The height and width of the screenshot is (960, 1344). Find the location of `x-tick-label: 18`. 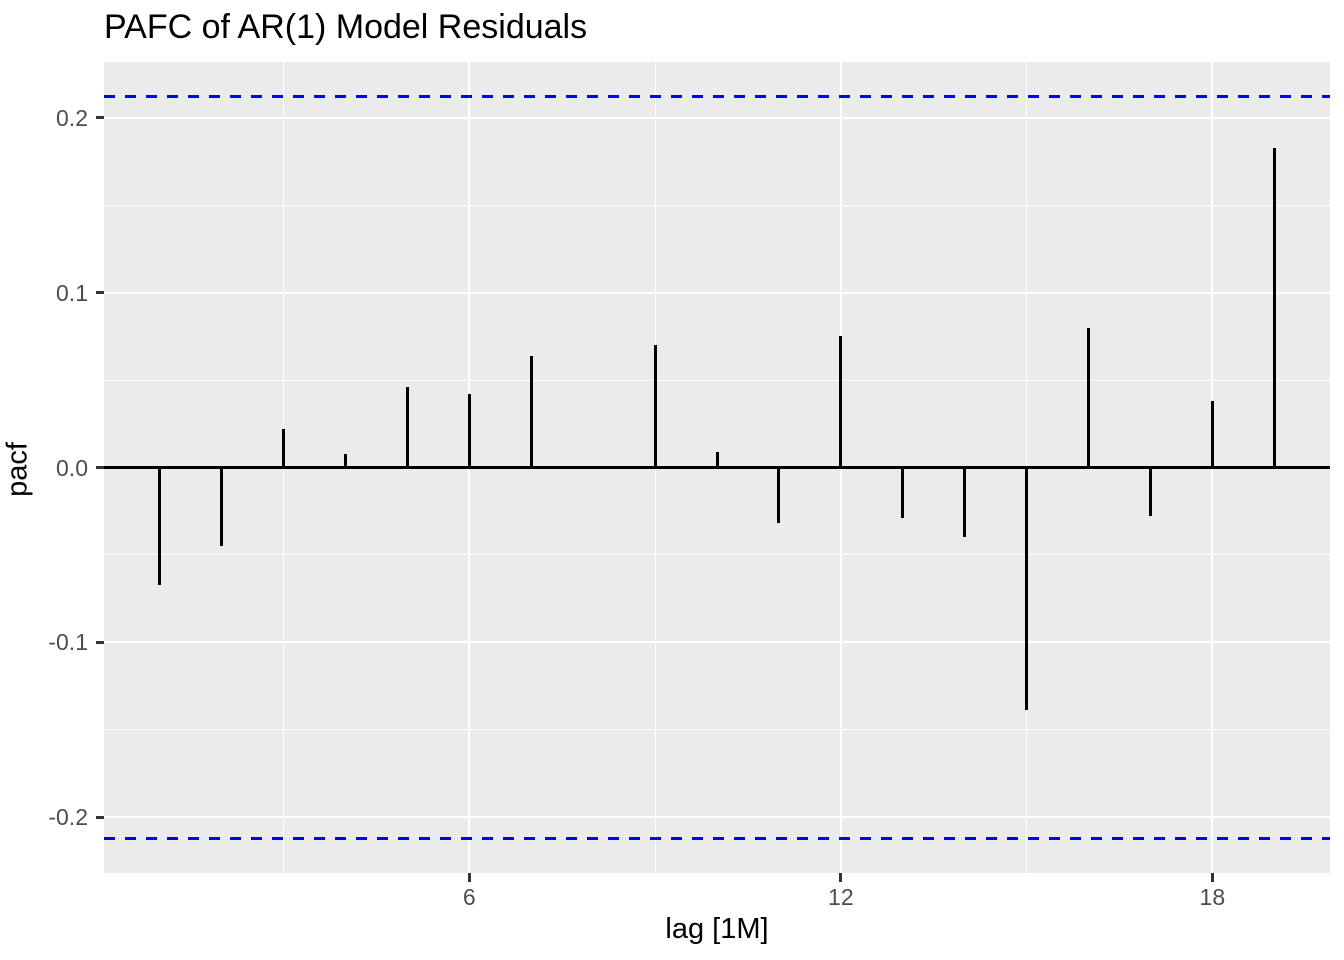

x-tick-label: 18 is located at coordinates (1212, 897).